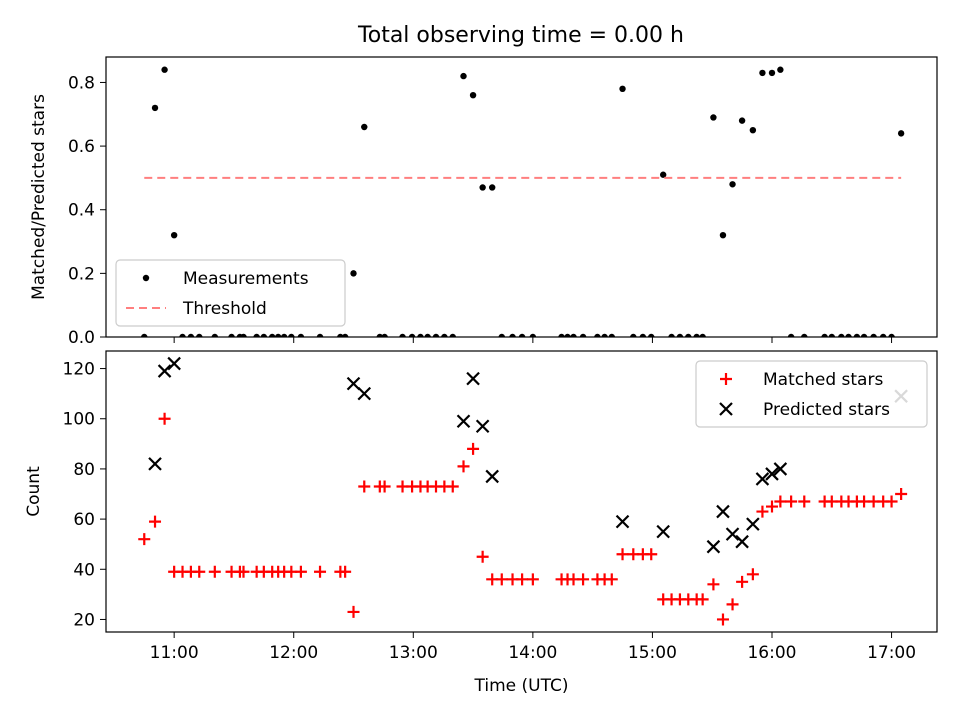 This screenshot has width=960, height=720. I want to click on x-tick-label: 14:00, so click(532, 653).